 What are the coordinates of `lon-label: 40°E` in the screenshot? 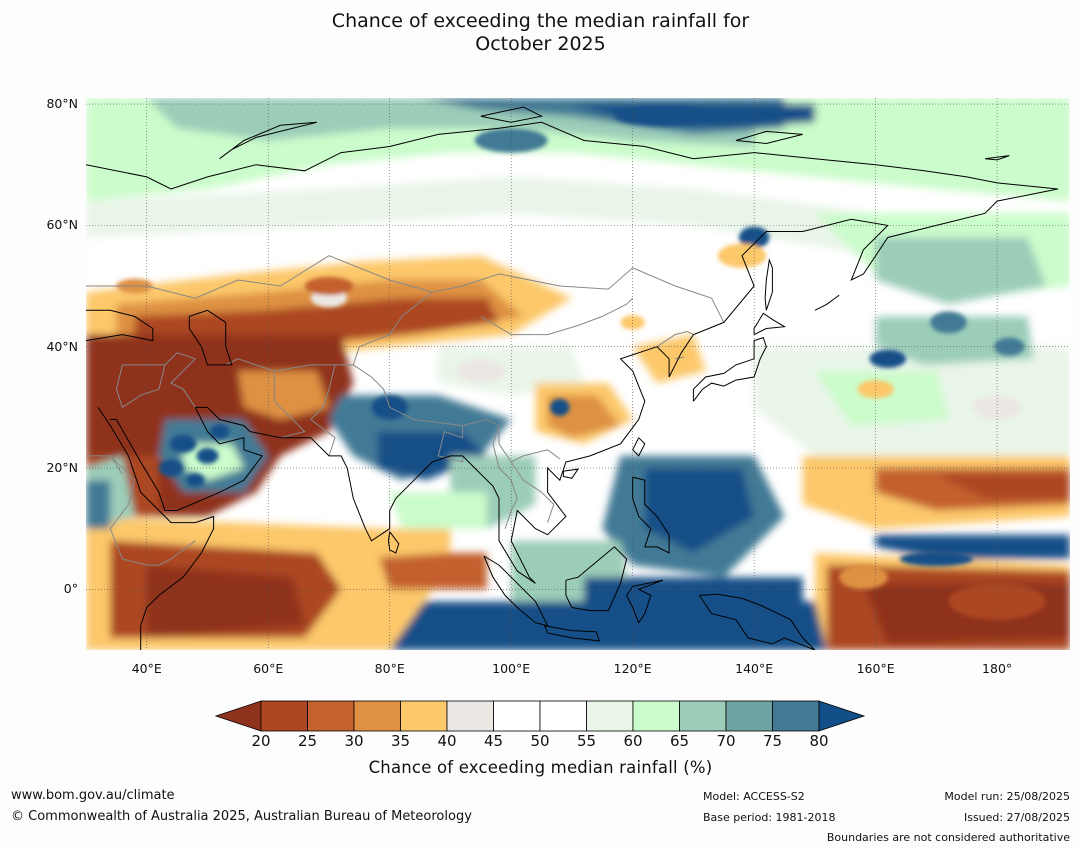 It's located at (146, 668).